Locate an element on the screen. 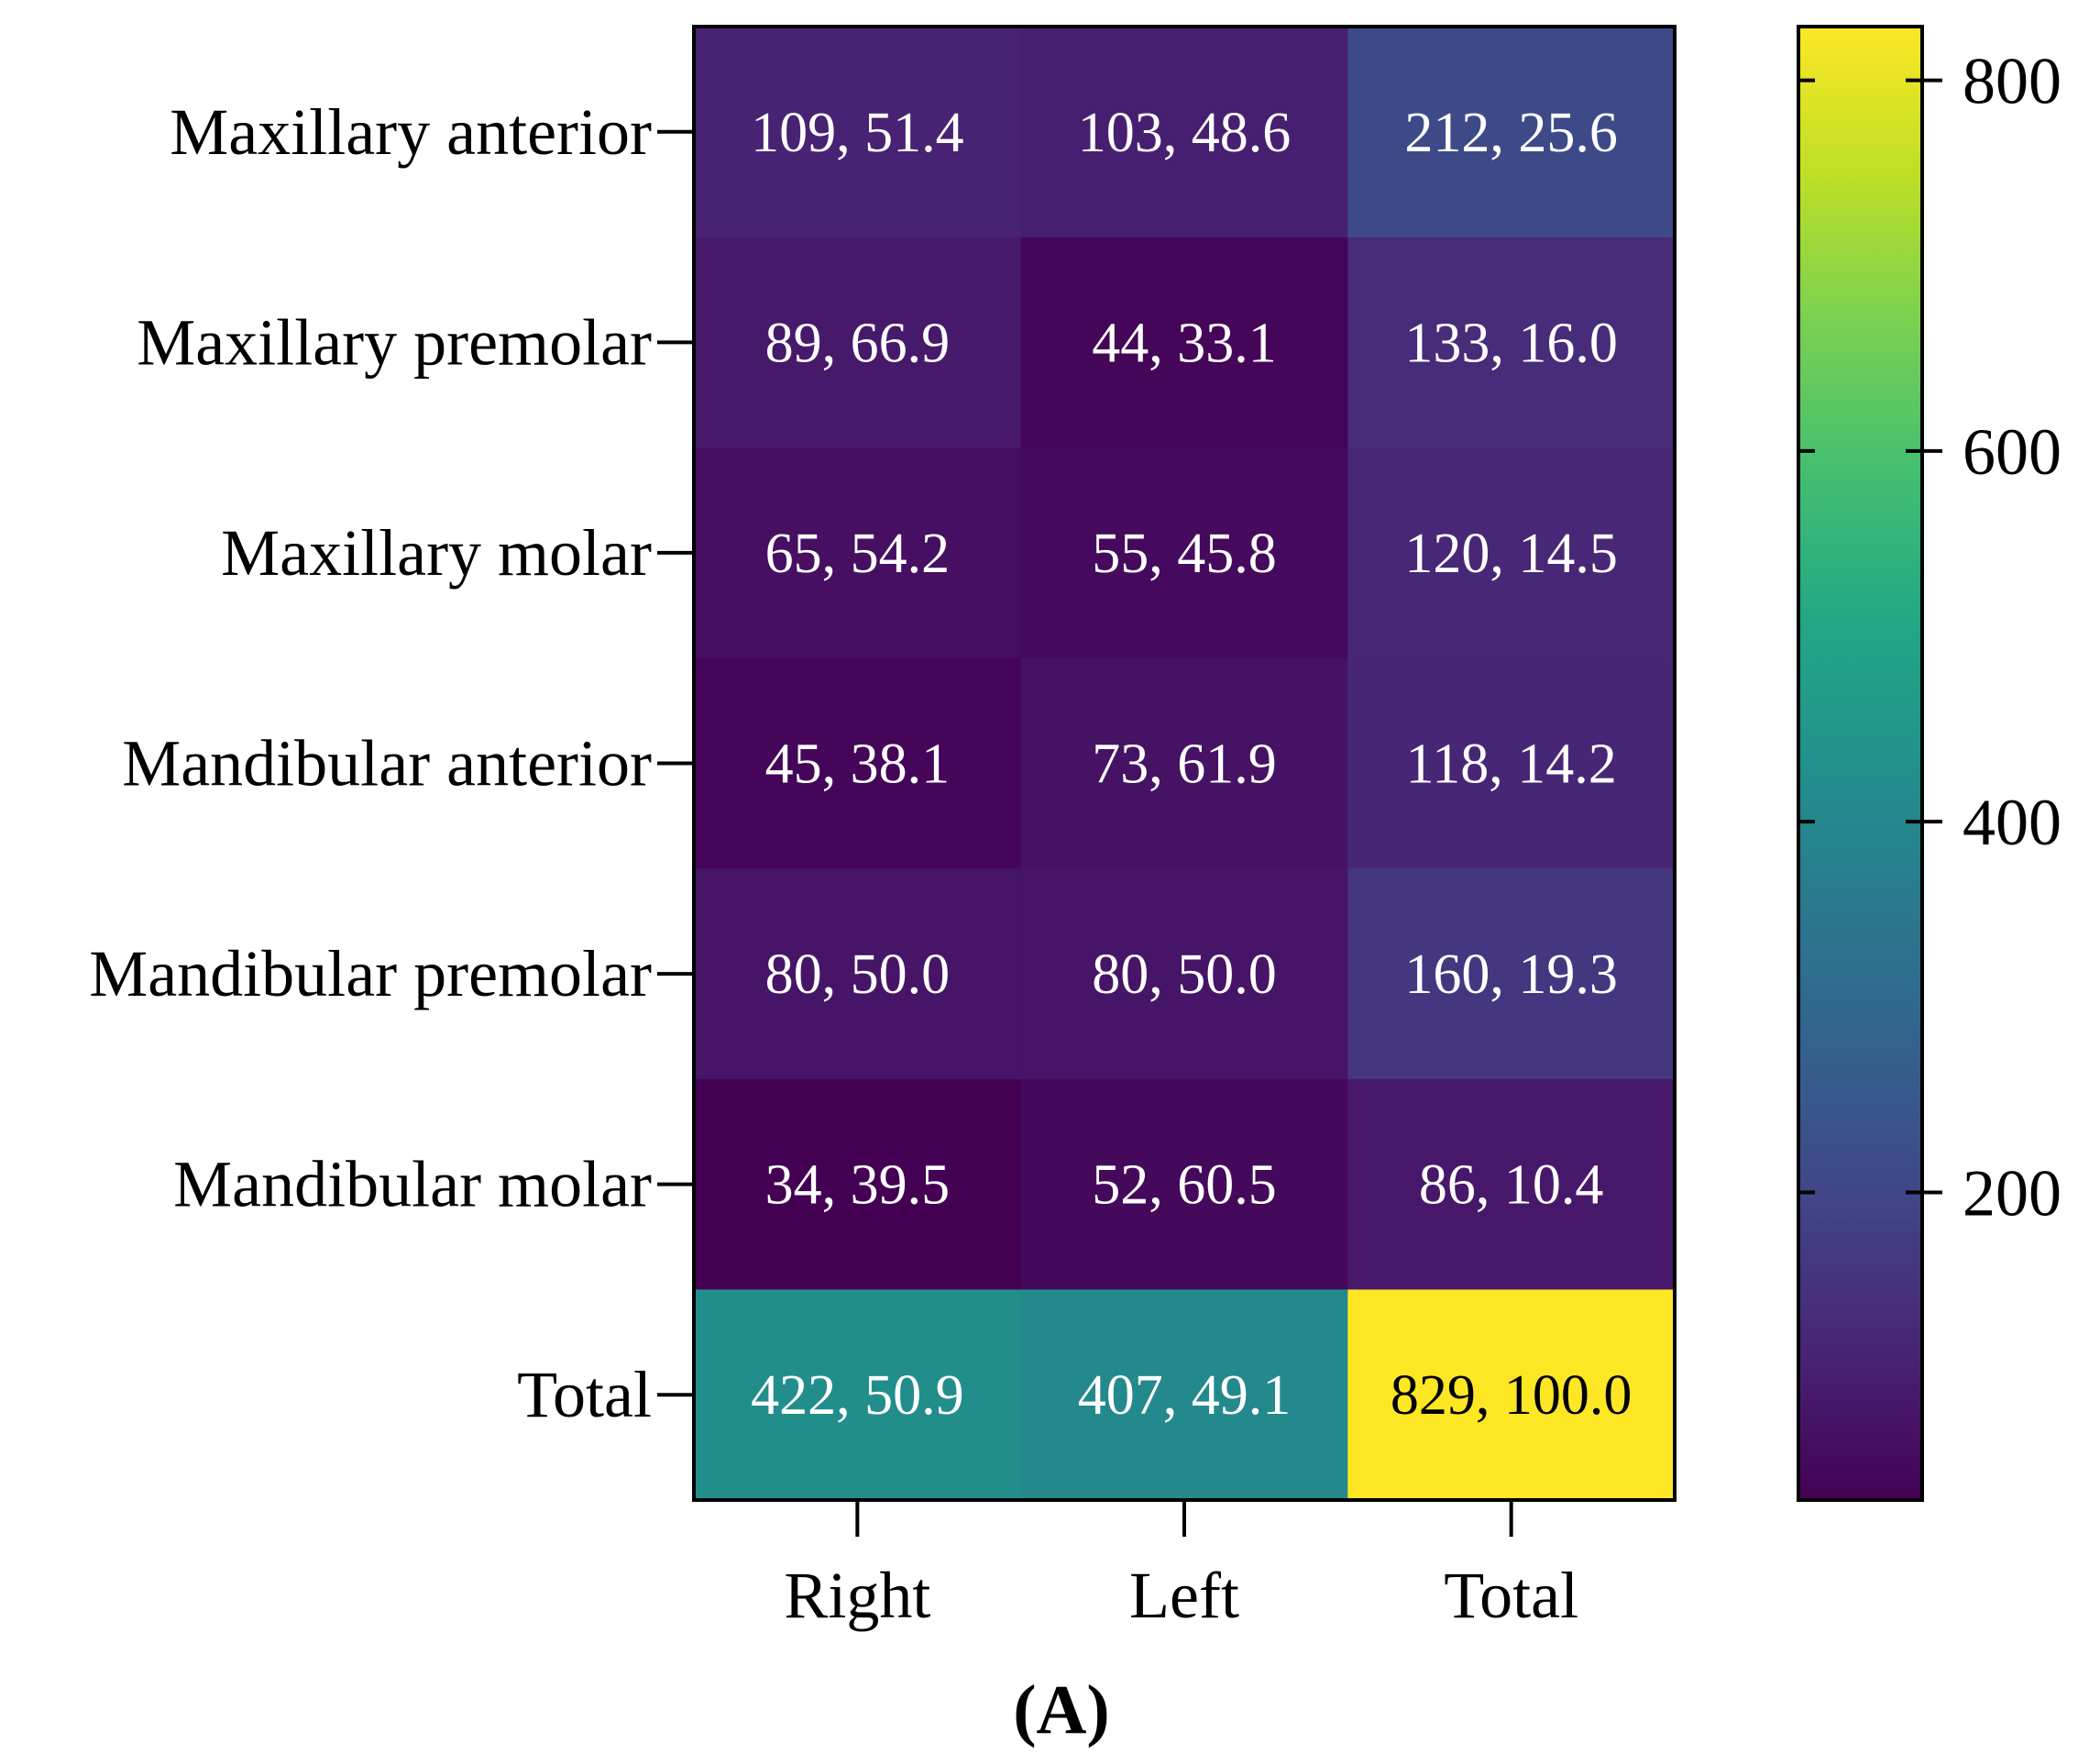  cell-value-label: 73, 61.9 is located at coordinates (1184, 765).